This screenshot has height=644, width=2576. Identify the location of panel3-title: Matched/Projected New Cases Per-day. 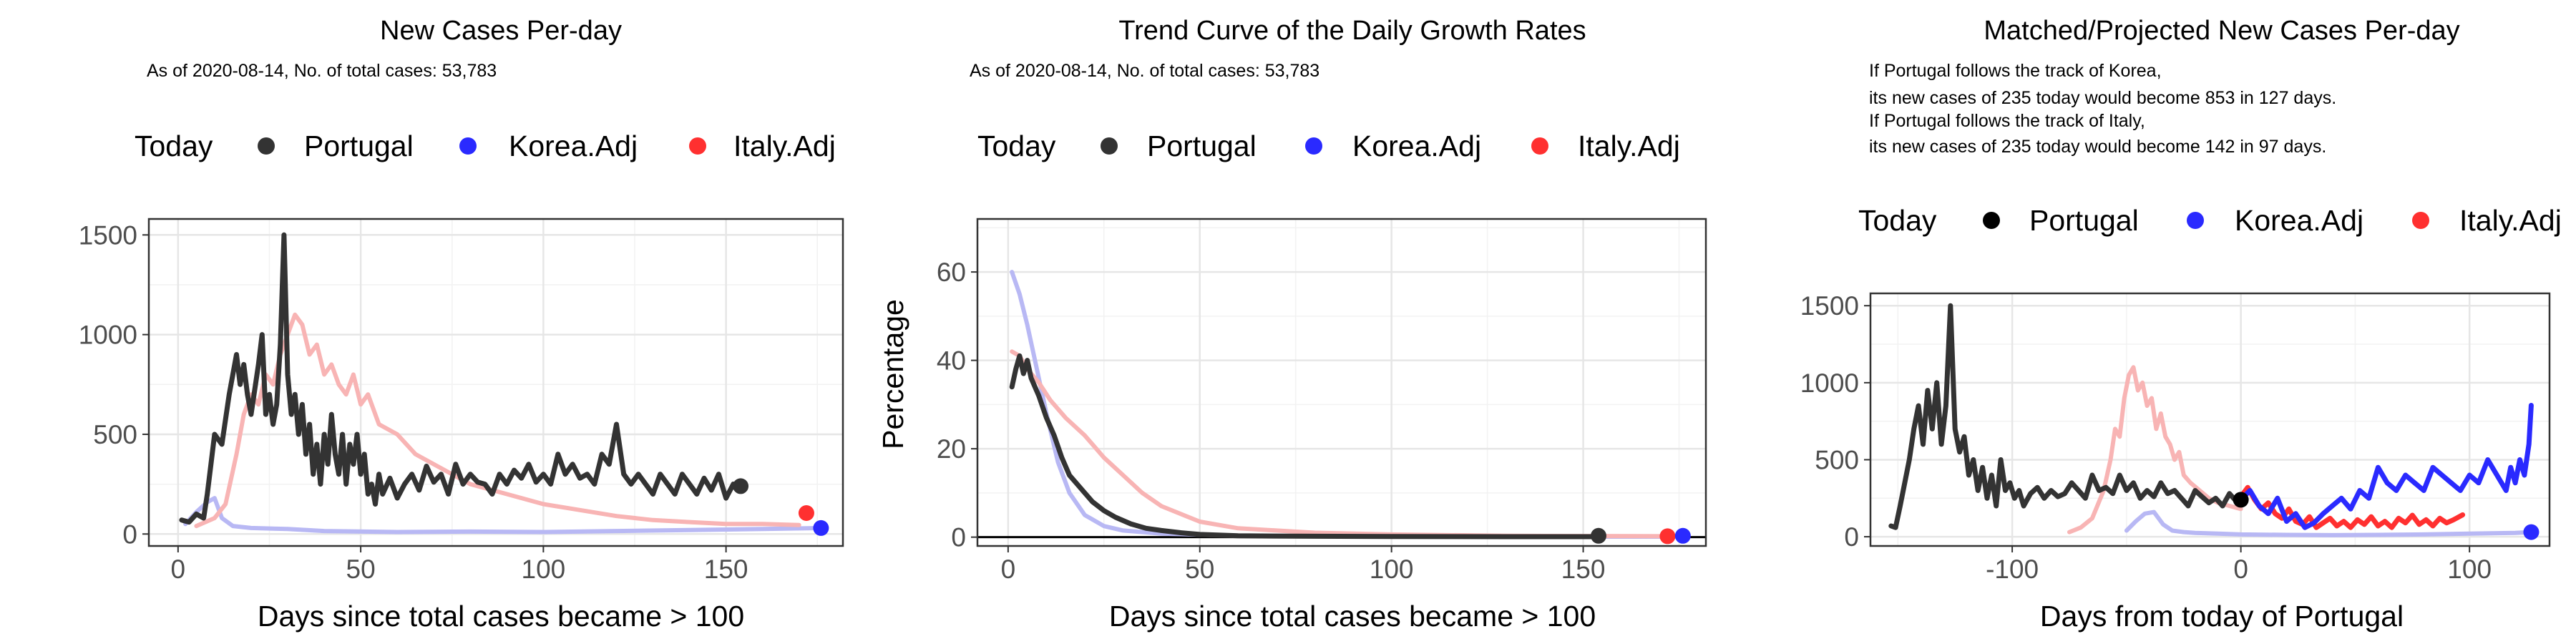
(2221, 31).